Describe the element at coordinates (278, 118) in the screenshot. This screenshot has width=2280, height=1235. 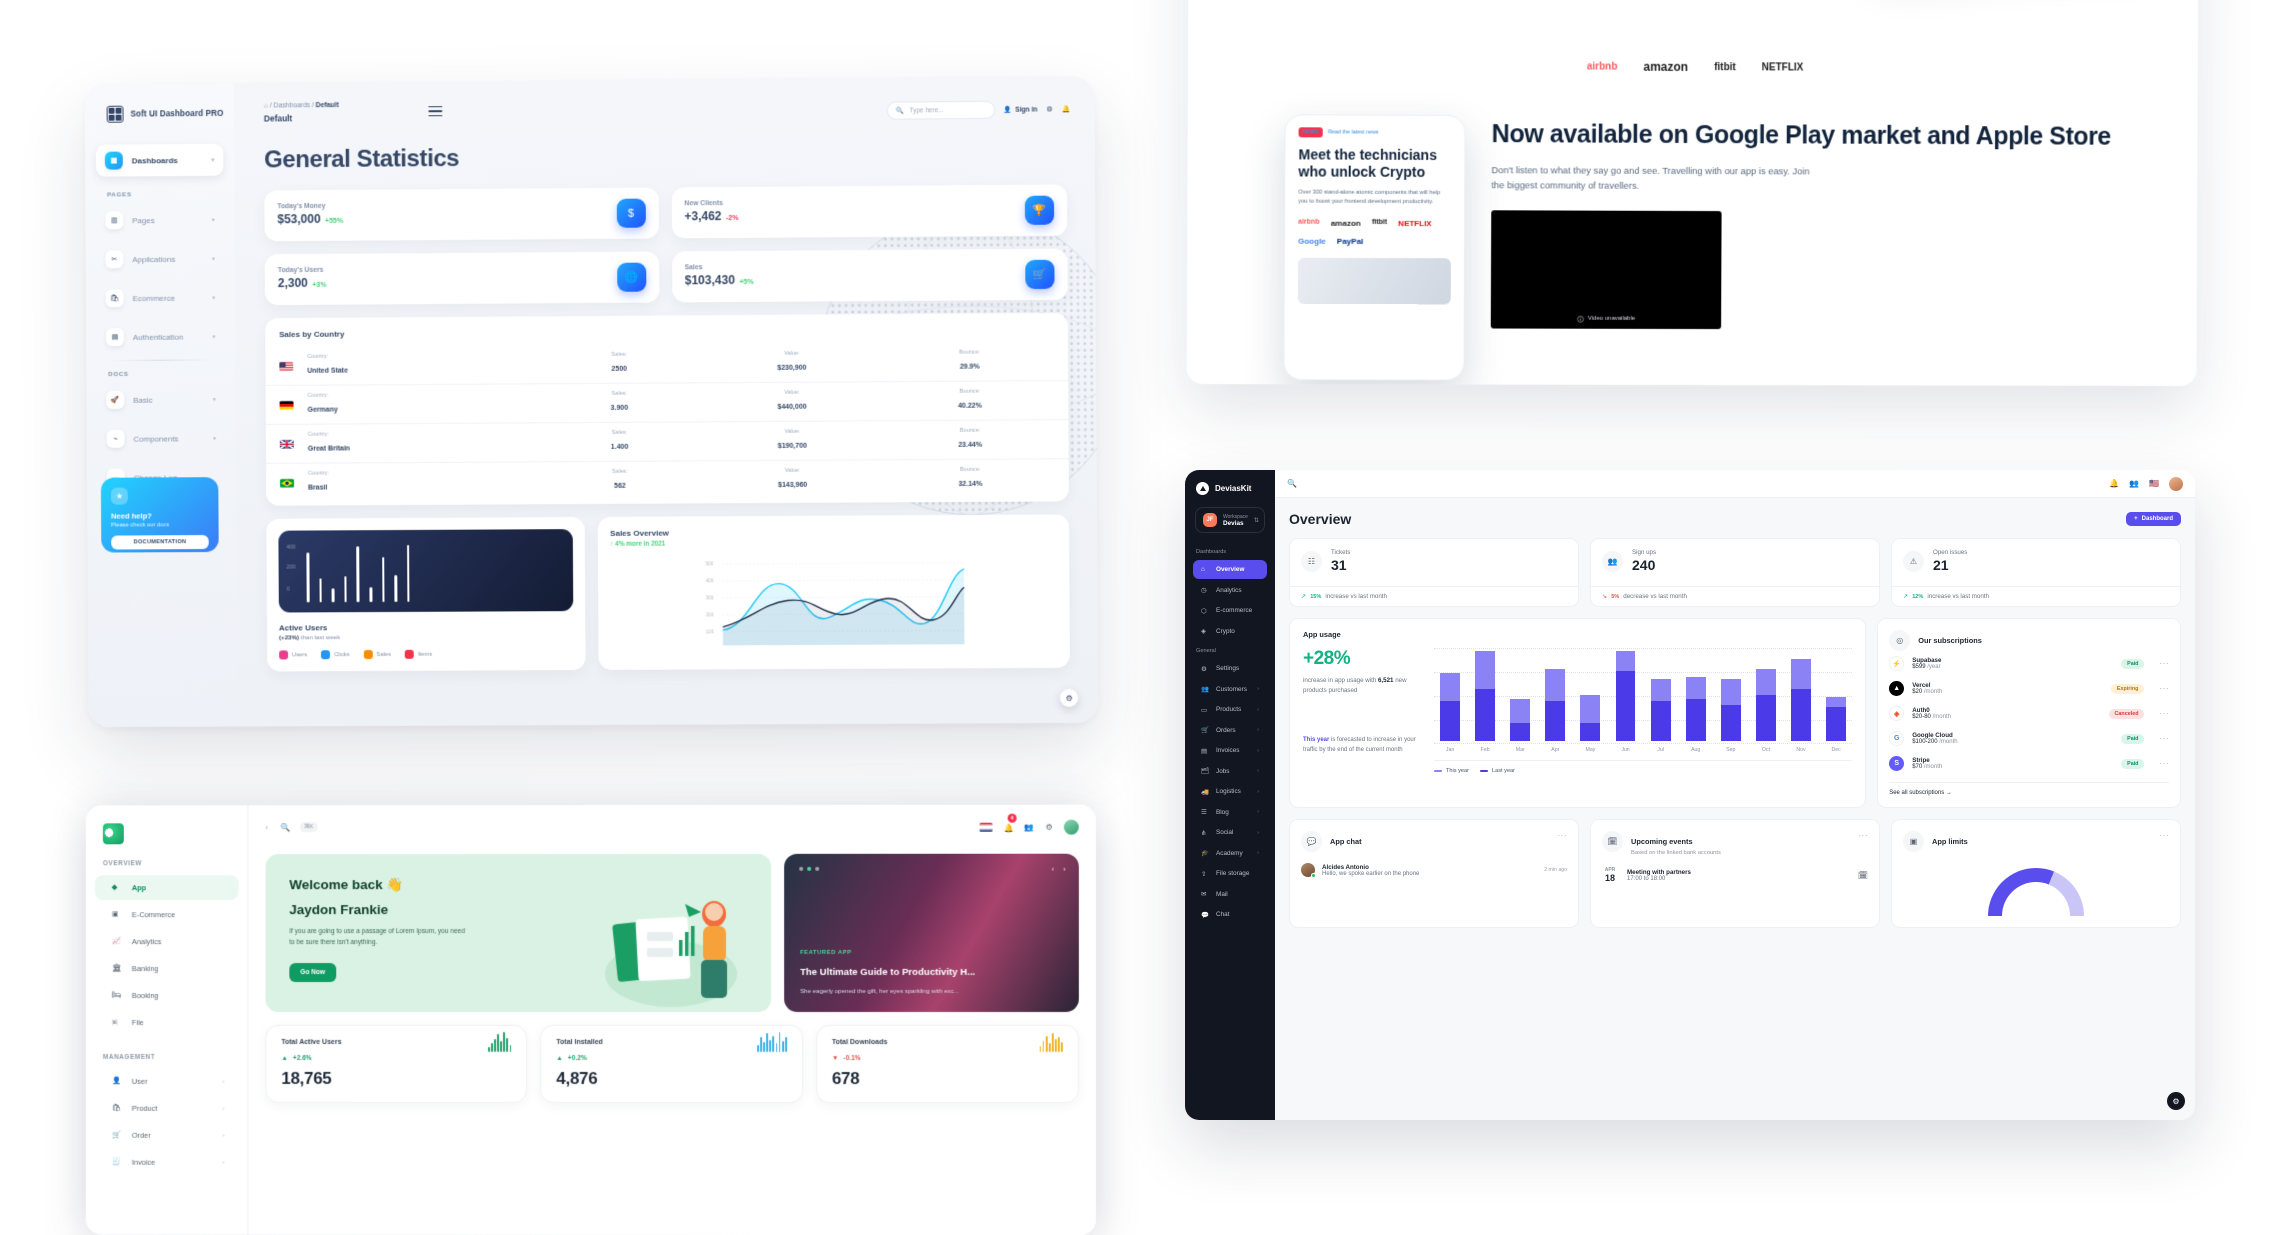
I see `page-title: Default` at that location.